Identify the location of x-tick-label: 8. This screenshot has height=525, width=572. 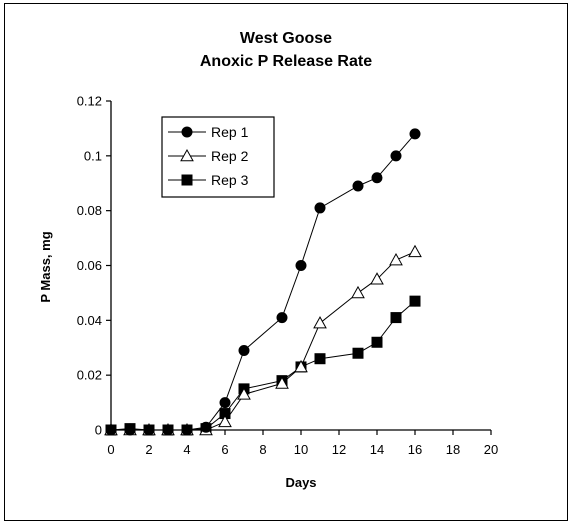
(262, 449).